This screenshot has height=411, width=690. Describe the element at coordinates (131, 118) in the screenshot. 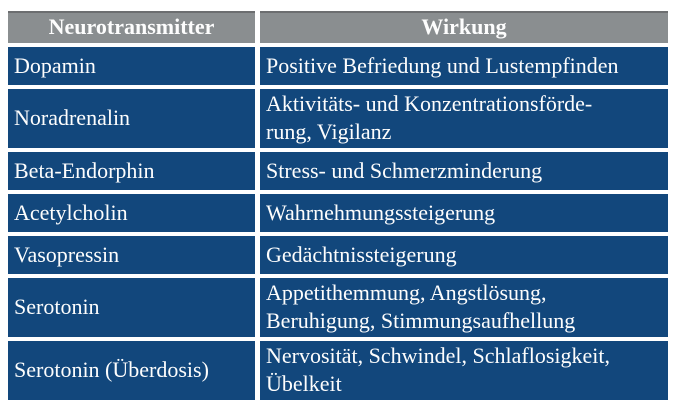

I see `neurotransmitter-cell: Noradrenalin` at that location.